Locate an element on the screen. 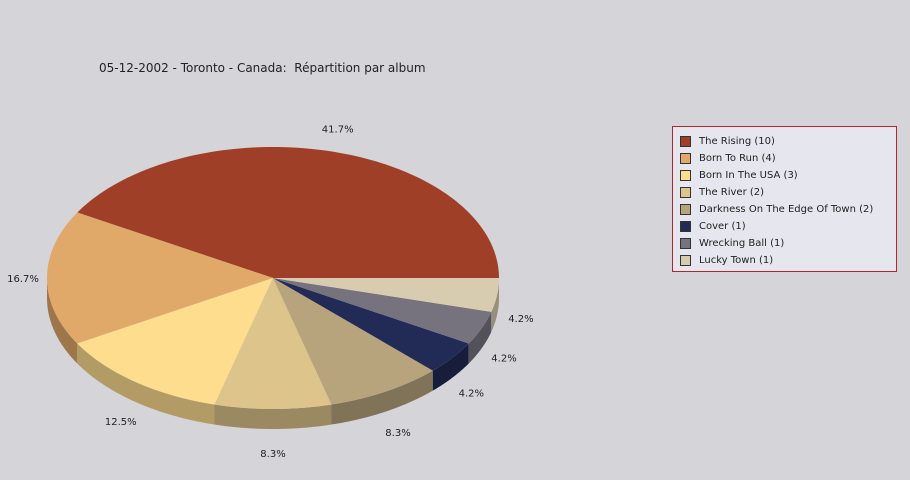 The width and height of the screenshot is (910, 480). legend-item: The River (2) is located at coordinates (788, 192).